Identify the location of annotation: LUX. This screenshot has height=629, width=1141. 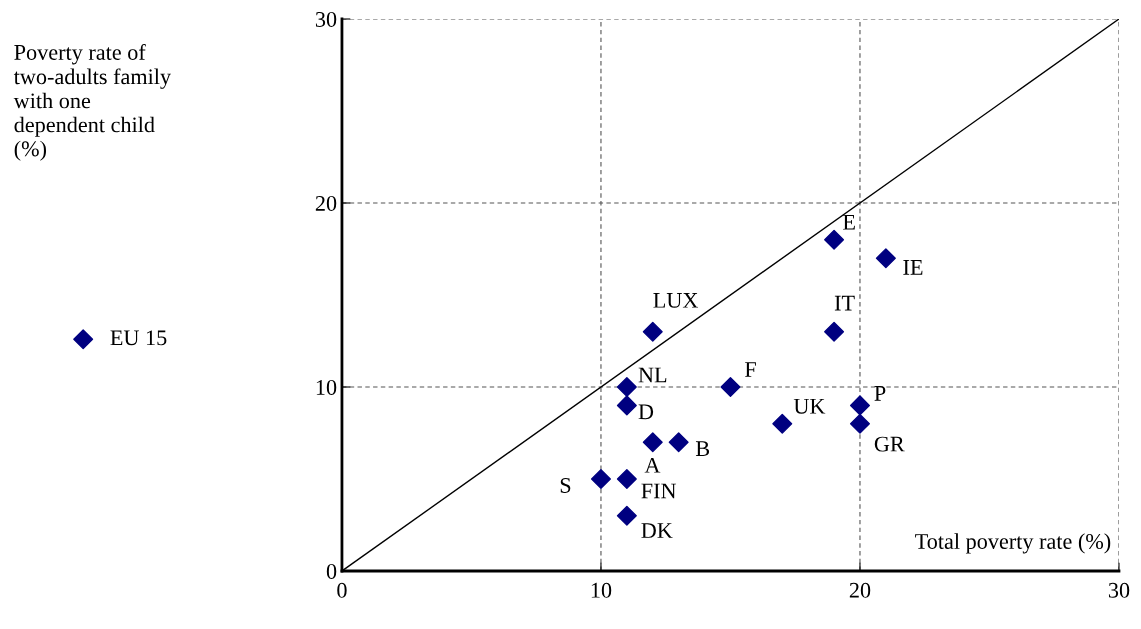
(676, 300).